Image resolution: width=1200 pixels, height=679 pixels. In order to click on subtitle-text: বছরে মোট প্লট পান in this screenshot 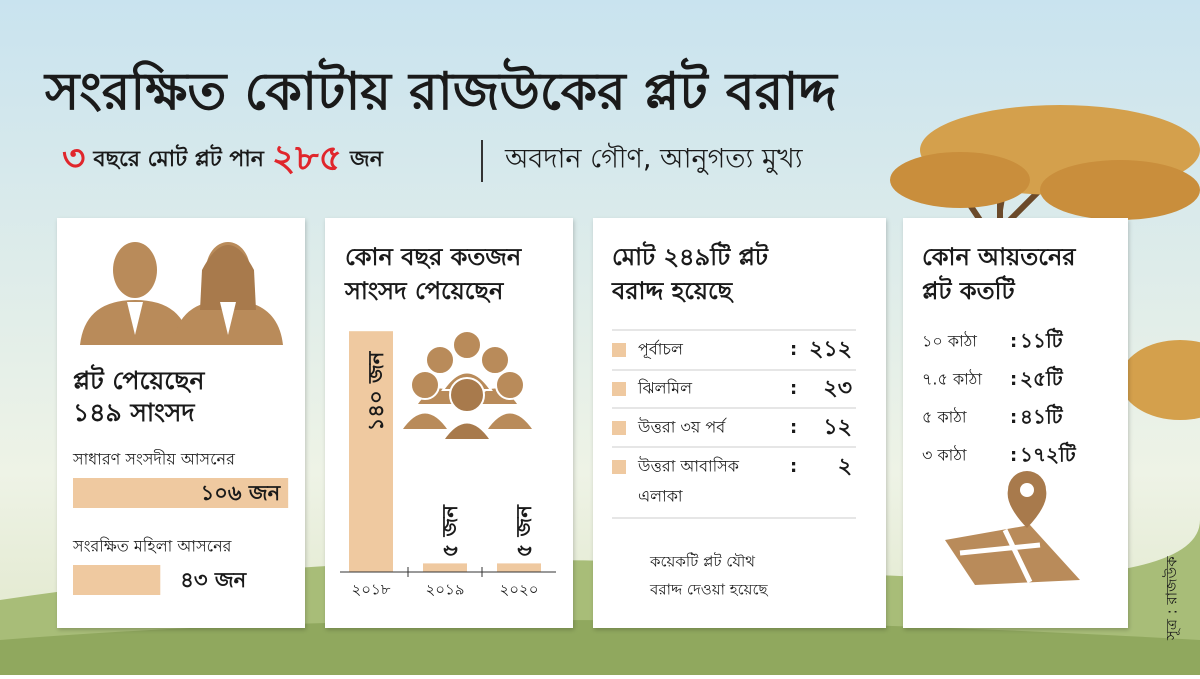, I will do `click(178, 158)`.